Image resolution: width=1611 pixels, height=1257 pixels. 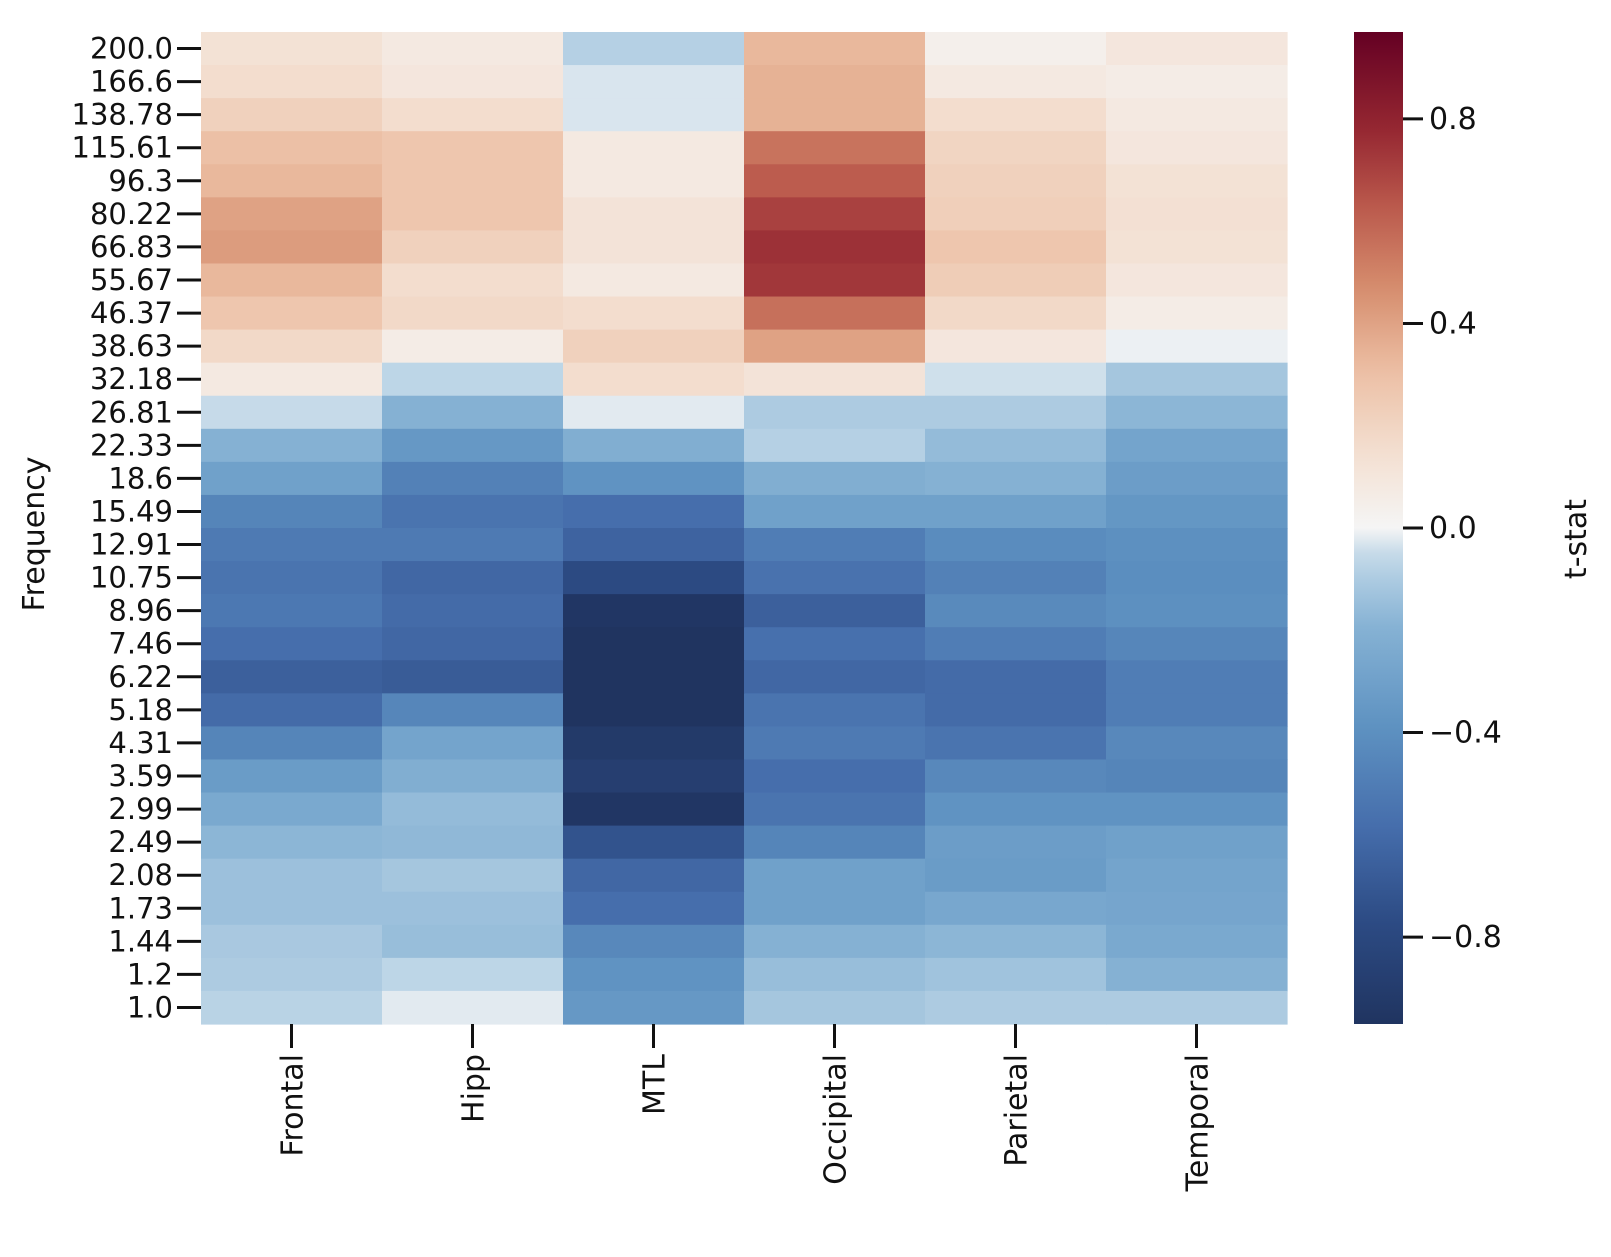 What do you see at coordinates (140, 644) in the screenshot?
I see `y-tick-label: 7.46` at bounding box center [140, 644].